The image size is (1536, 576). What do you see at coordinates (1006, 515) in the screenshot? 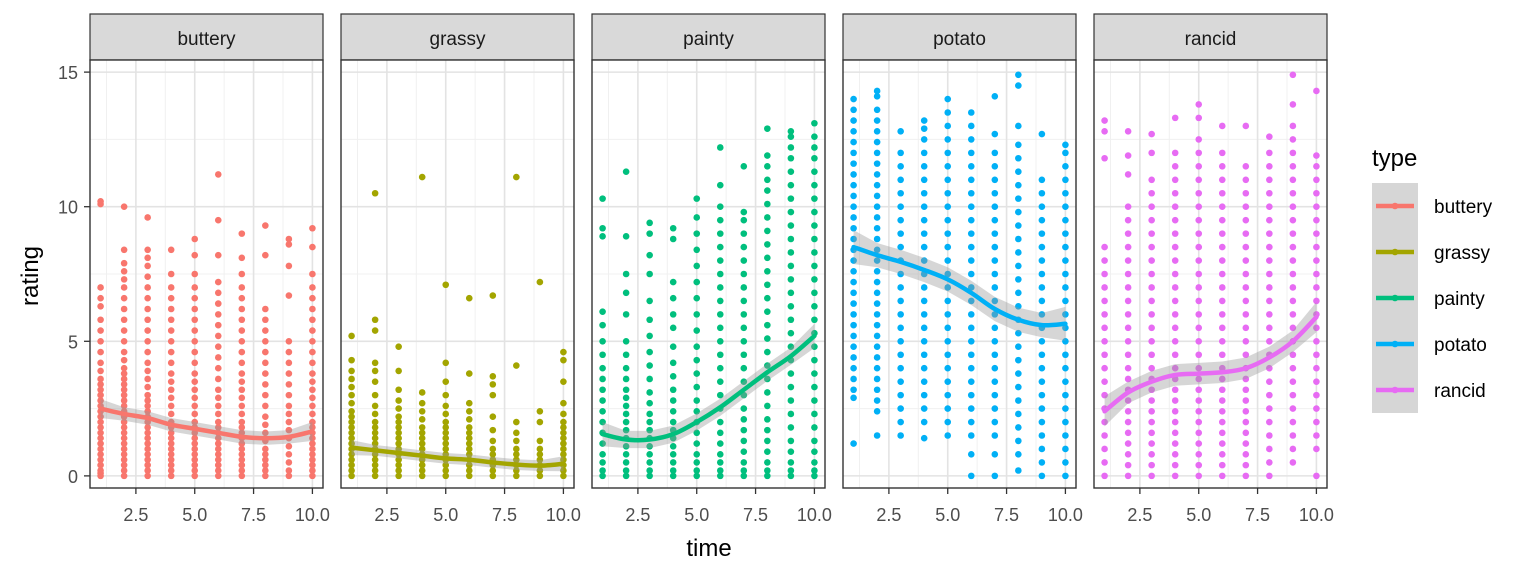
I see `x-tick-label: 7.5` at bounding box center [1006, 515].